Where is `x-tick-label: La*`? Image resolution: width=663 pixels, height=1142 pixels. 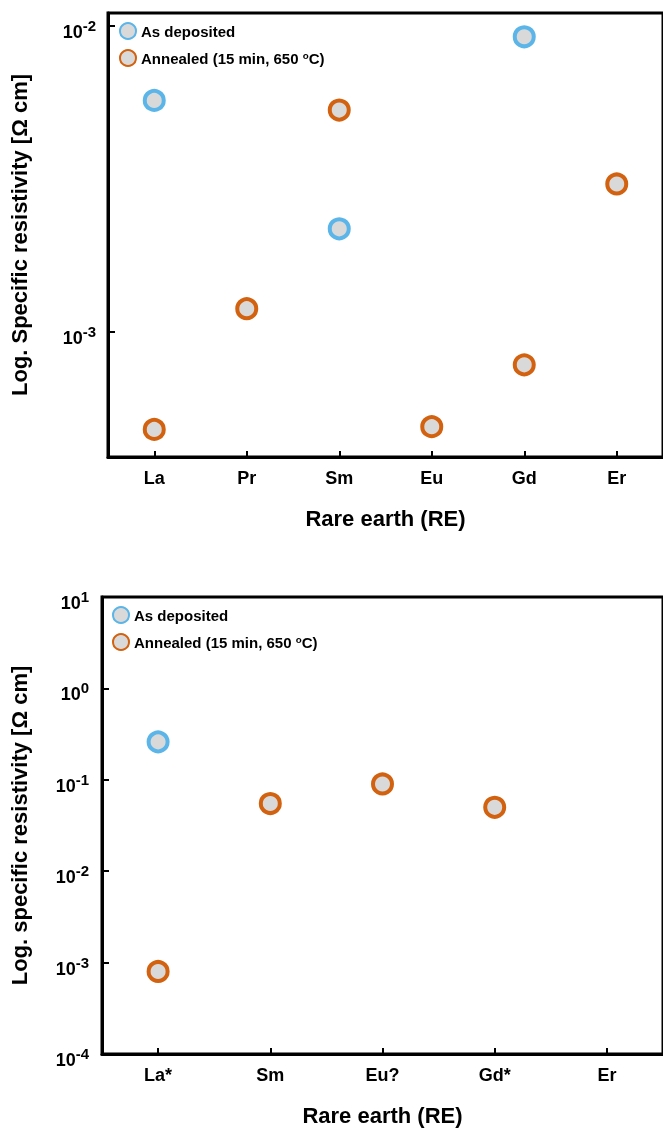 x-tick-label: La* is located at coordinates (158, 1075).